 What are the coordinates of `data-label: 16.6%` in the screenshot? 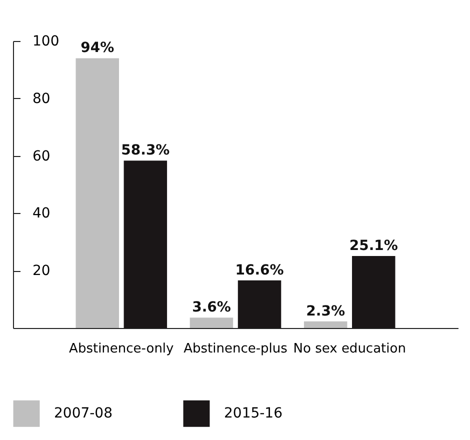 It's located at (259, 270).